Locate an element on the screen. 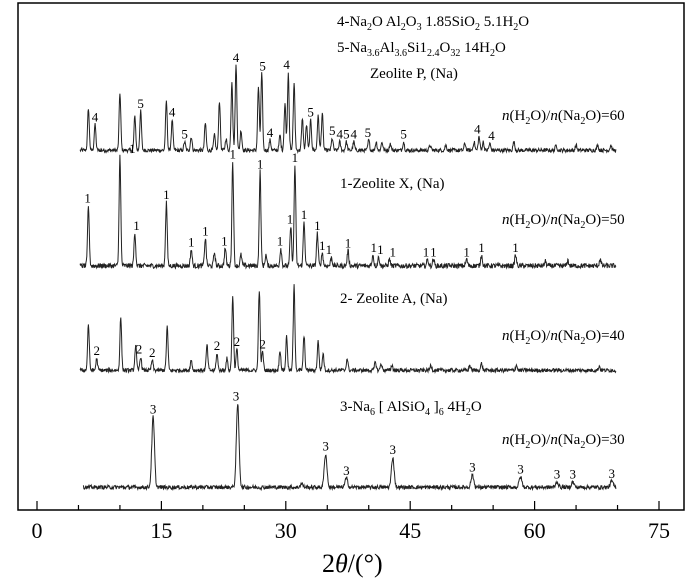 The width and height of the screenshot is (700, 584). x-tick-label: 30 is located at coordinates (286, 530).